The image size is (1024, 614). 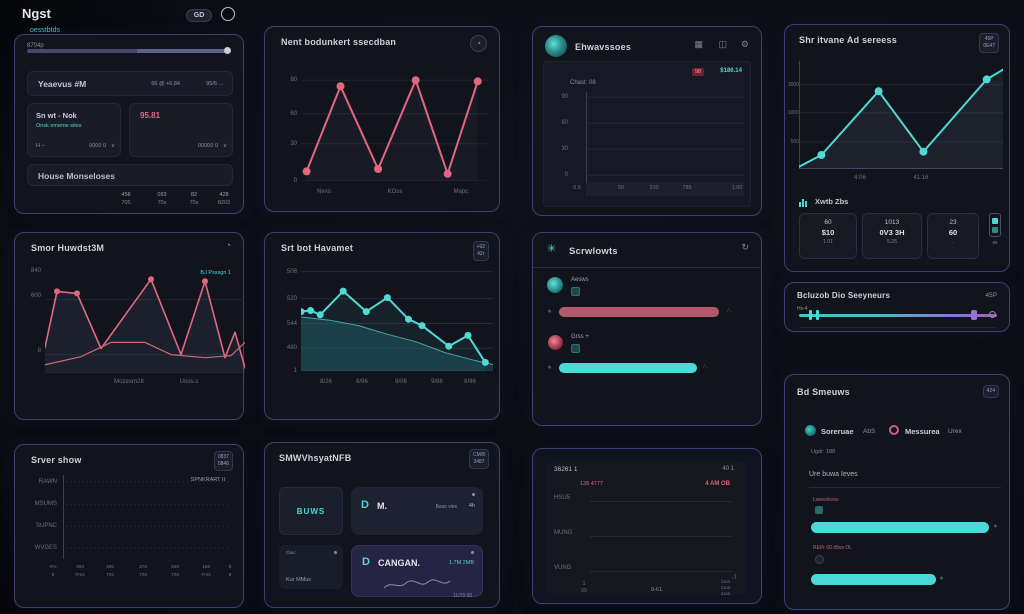 What do you see at coordinates (698, 44) in the screenshot?
I see `grid-icon: ▦` at bounding box center [698, 44].